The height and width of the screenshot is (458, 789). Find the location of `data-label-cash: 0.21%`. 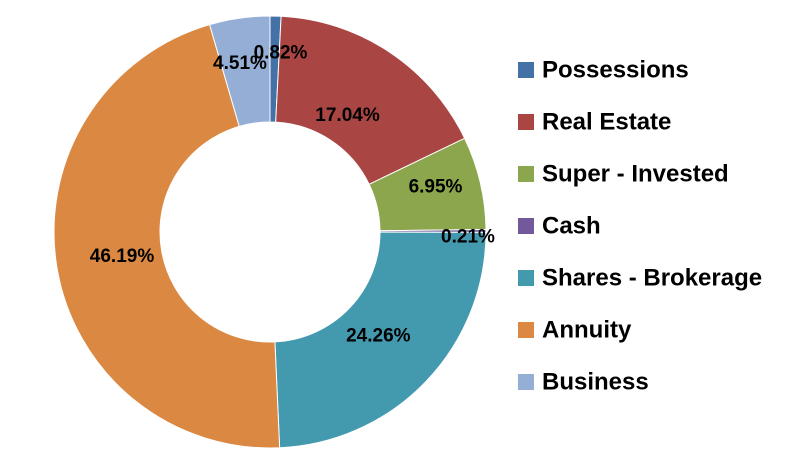

data-label-cash: 0.21% is located at coordinates (468, 237).